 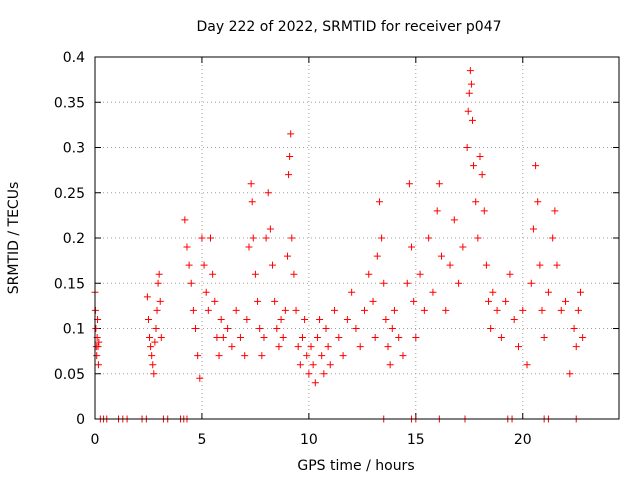 I want to click on y-tick-label: 0.2, so click(x=74, y=239).